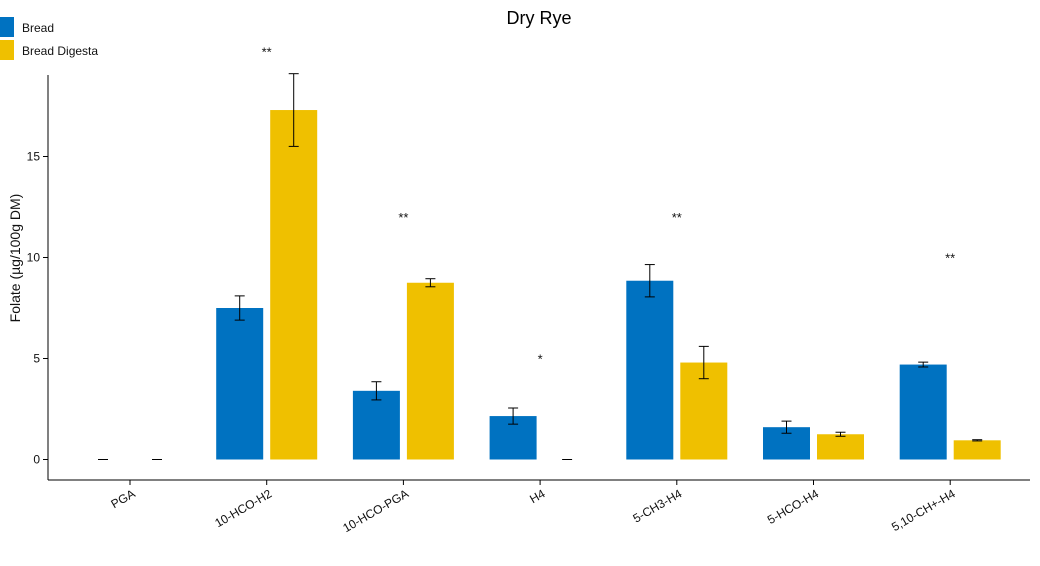 This screenshot has width=1040, height=566. What do you see at coordinates (49, 38) in the screenshot?
I see `legend: Bread Bread Digesta` at bounding box center [49, 38].